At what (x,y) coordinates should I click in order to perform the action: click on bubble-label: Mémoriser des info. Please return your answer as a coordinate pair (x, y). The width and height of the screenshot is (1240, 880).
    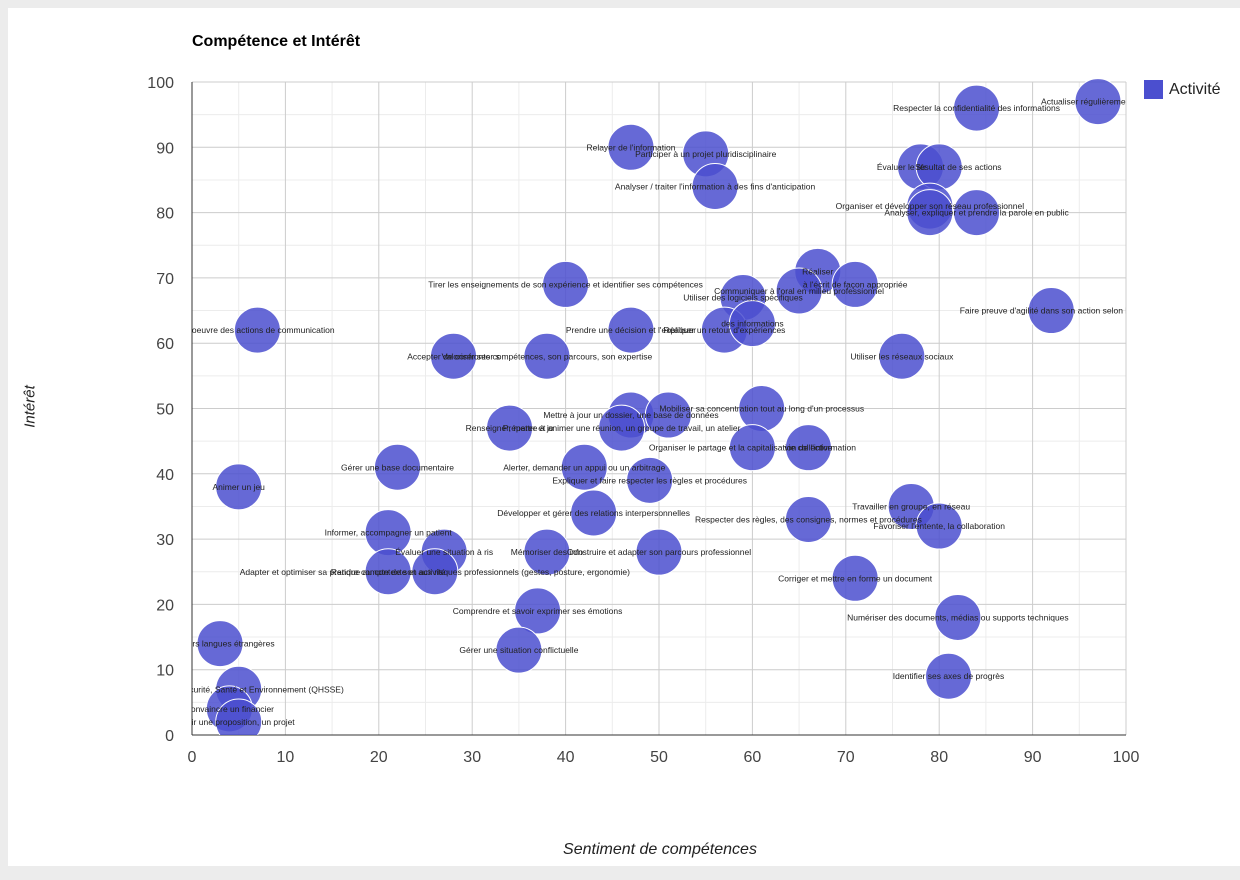
    Looking at the image, I should click on (547, 552).